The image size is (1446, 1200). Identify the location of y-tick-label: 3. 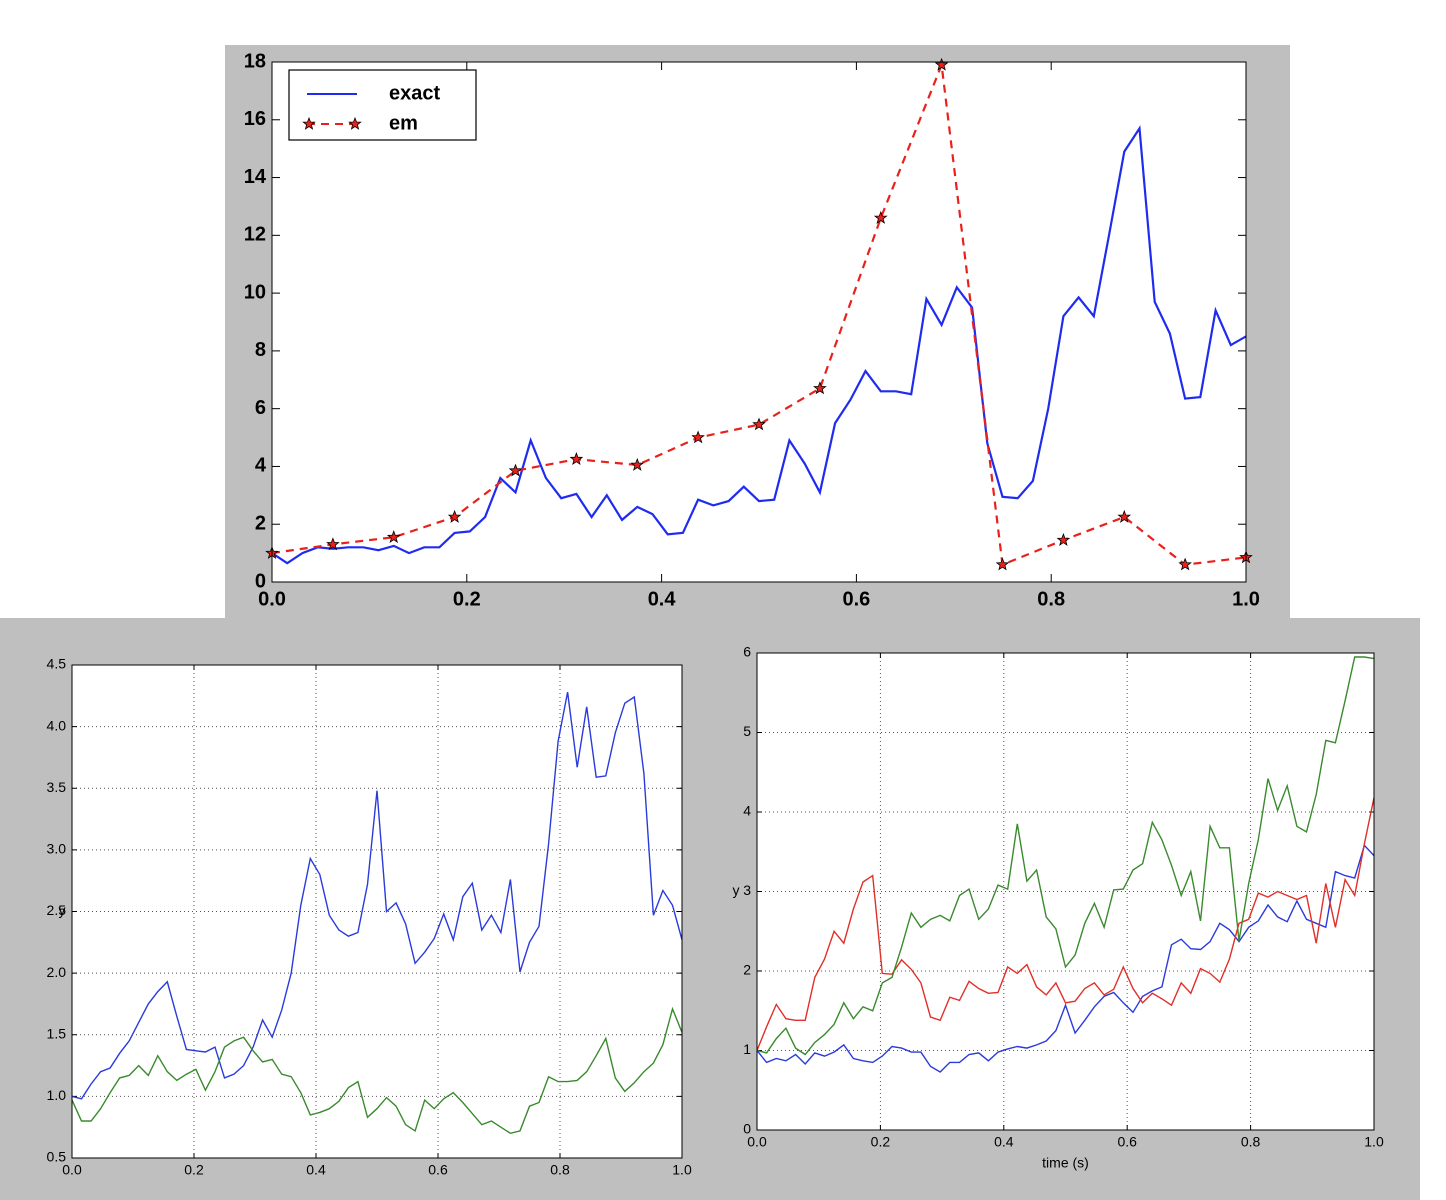
(747, 890).